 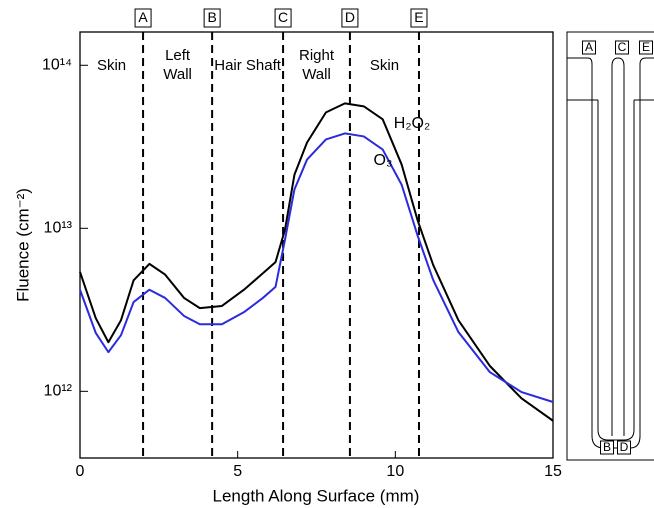 I want to click on inset-label: A, so click(x=589, y=47).